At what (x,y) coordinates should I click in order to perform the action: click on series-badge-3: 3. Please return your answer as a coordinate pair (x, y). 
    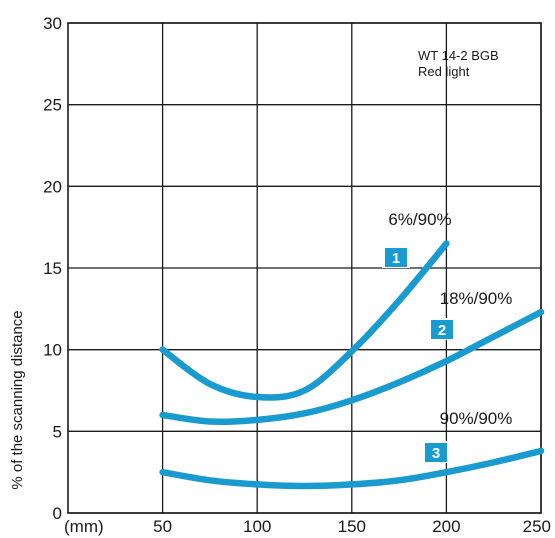
    Looking at the image, I should click on (436, 452).